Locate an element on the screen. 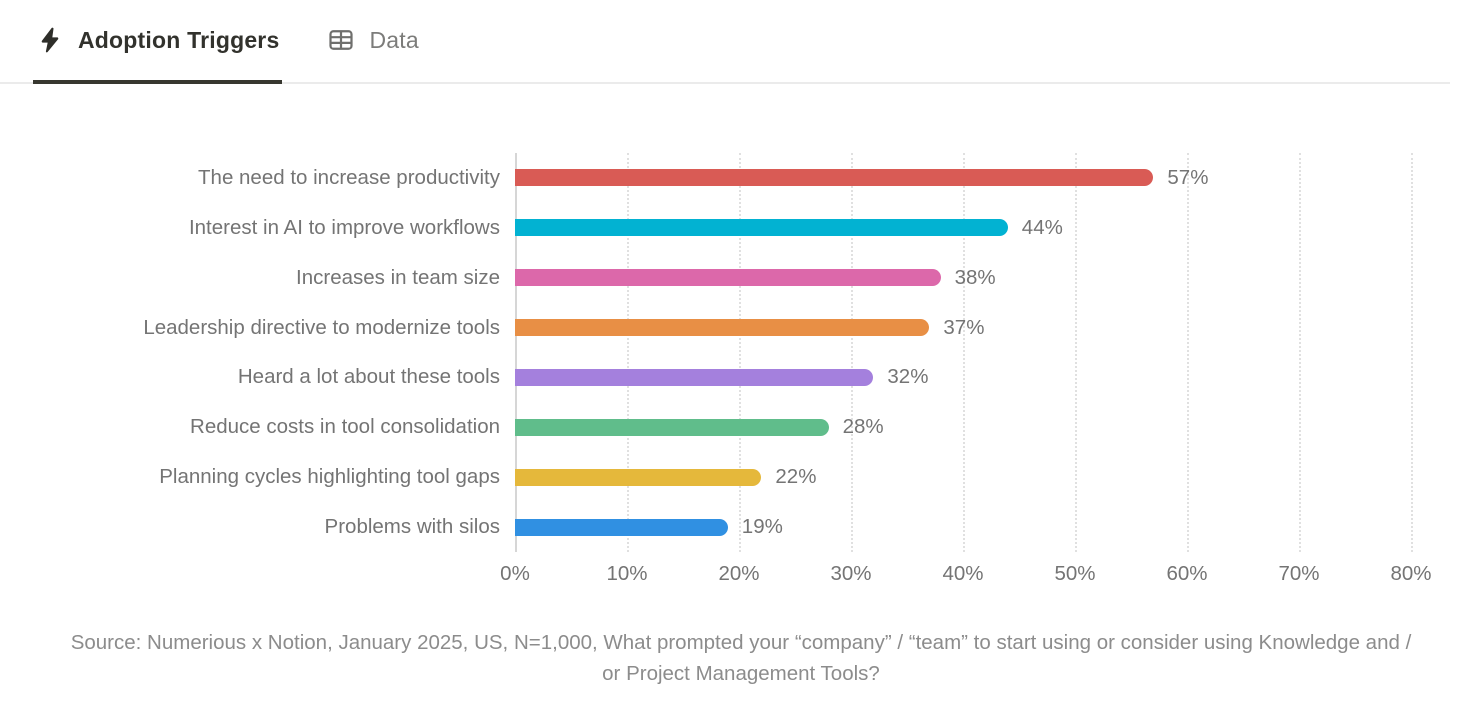 The width and height of the screenshot is (1482, 722). value-label: 28% is located at coordinates (863, 427).